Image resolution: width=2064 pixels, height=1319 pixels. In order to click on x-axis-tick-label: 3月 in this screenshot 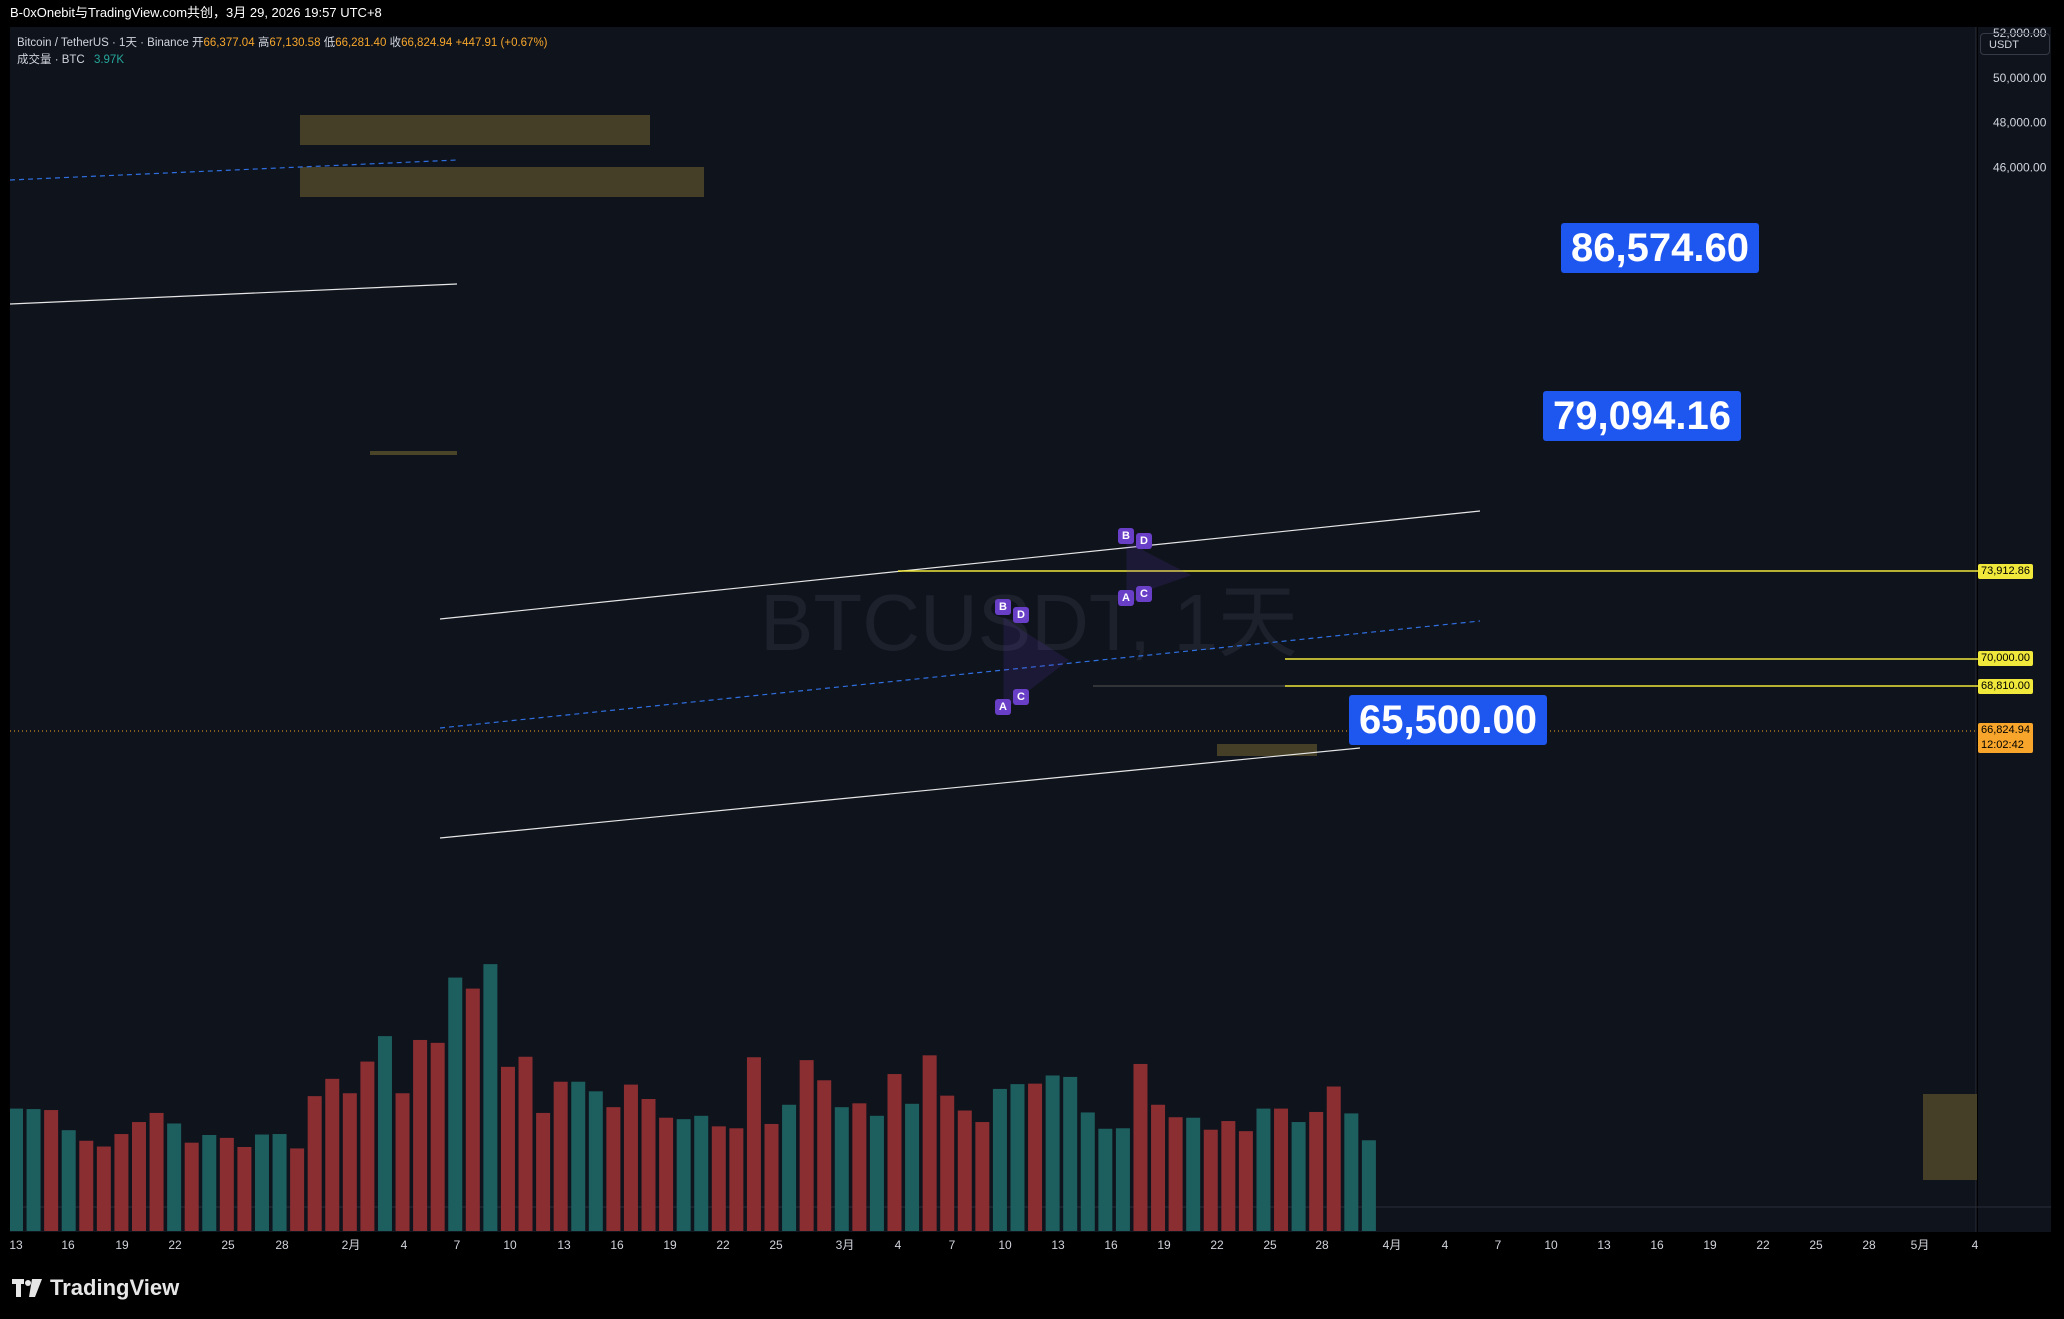, I will do `click(845, 1245)`.